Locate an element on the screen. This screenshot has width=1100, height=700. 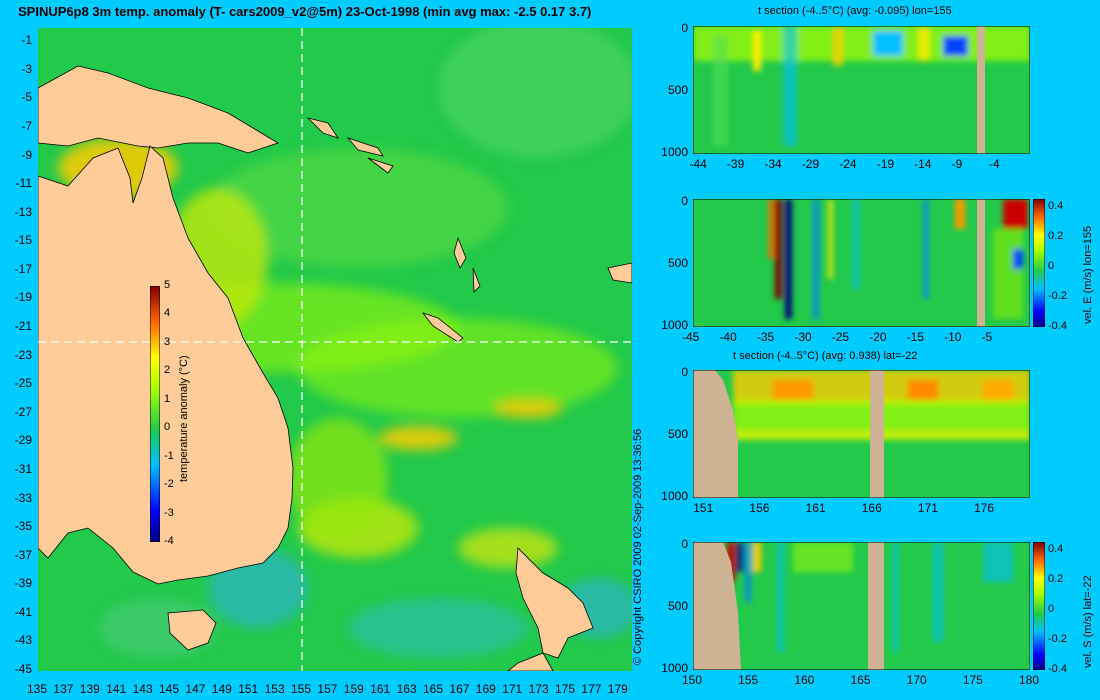
section-3-x-tick: 151 is located at coordinates (703, 508).